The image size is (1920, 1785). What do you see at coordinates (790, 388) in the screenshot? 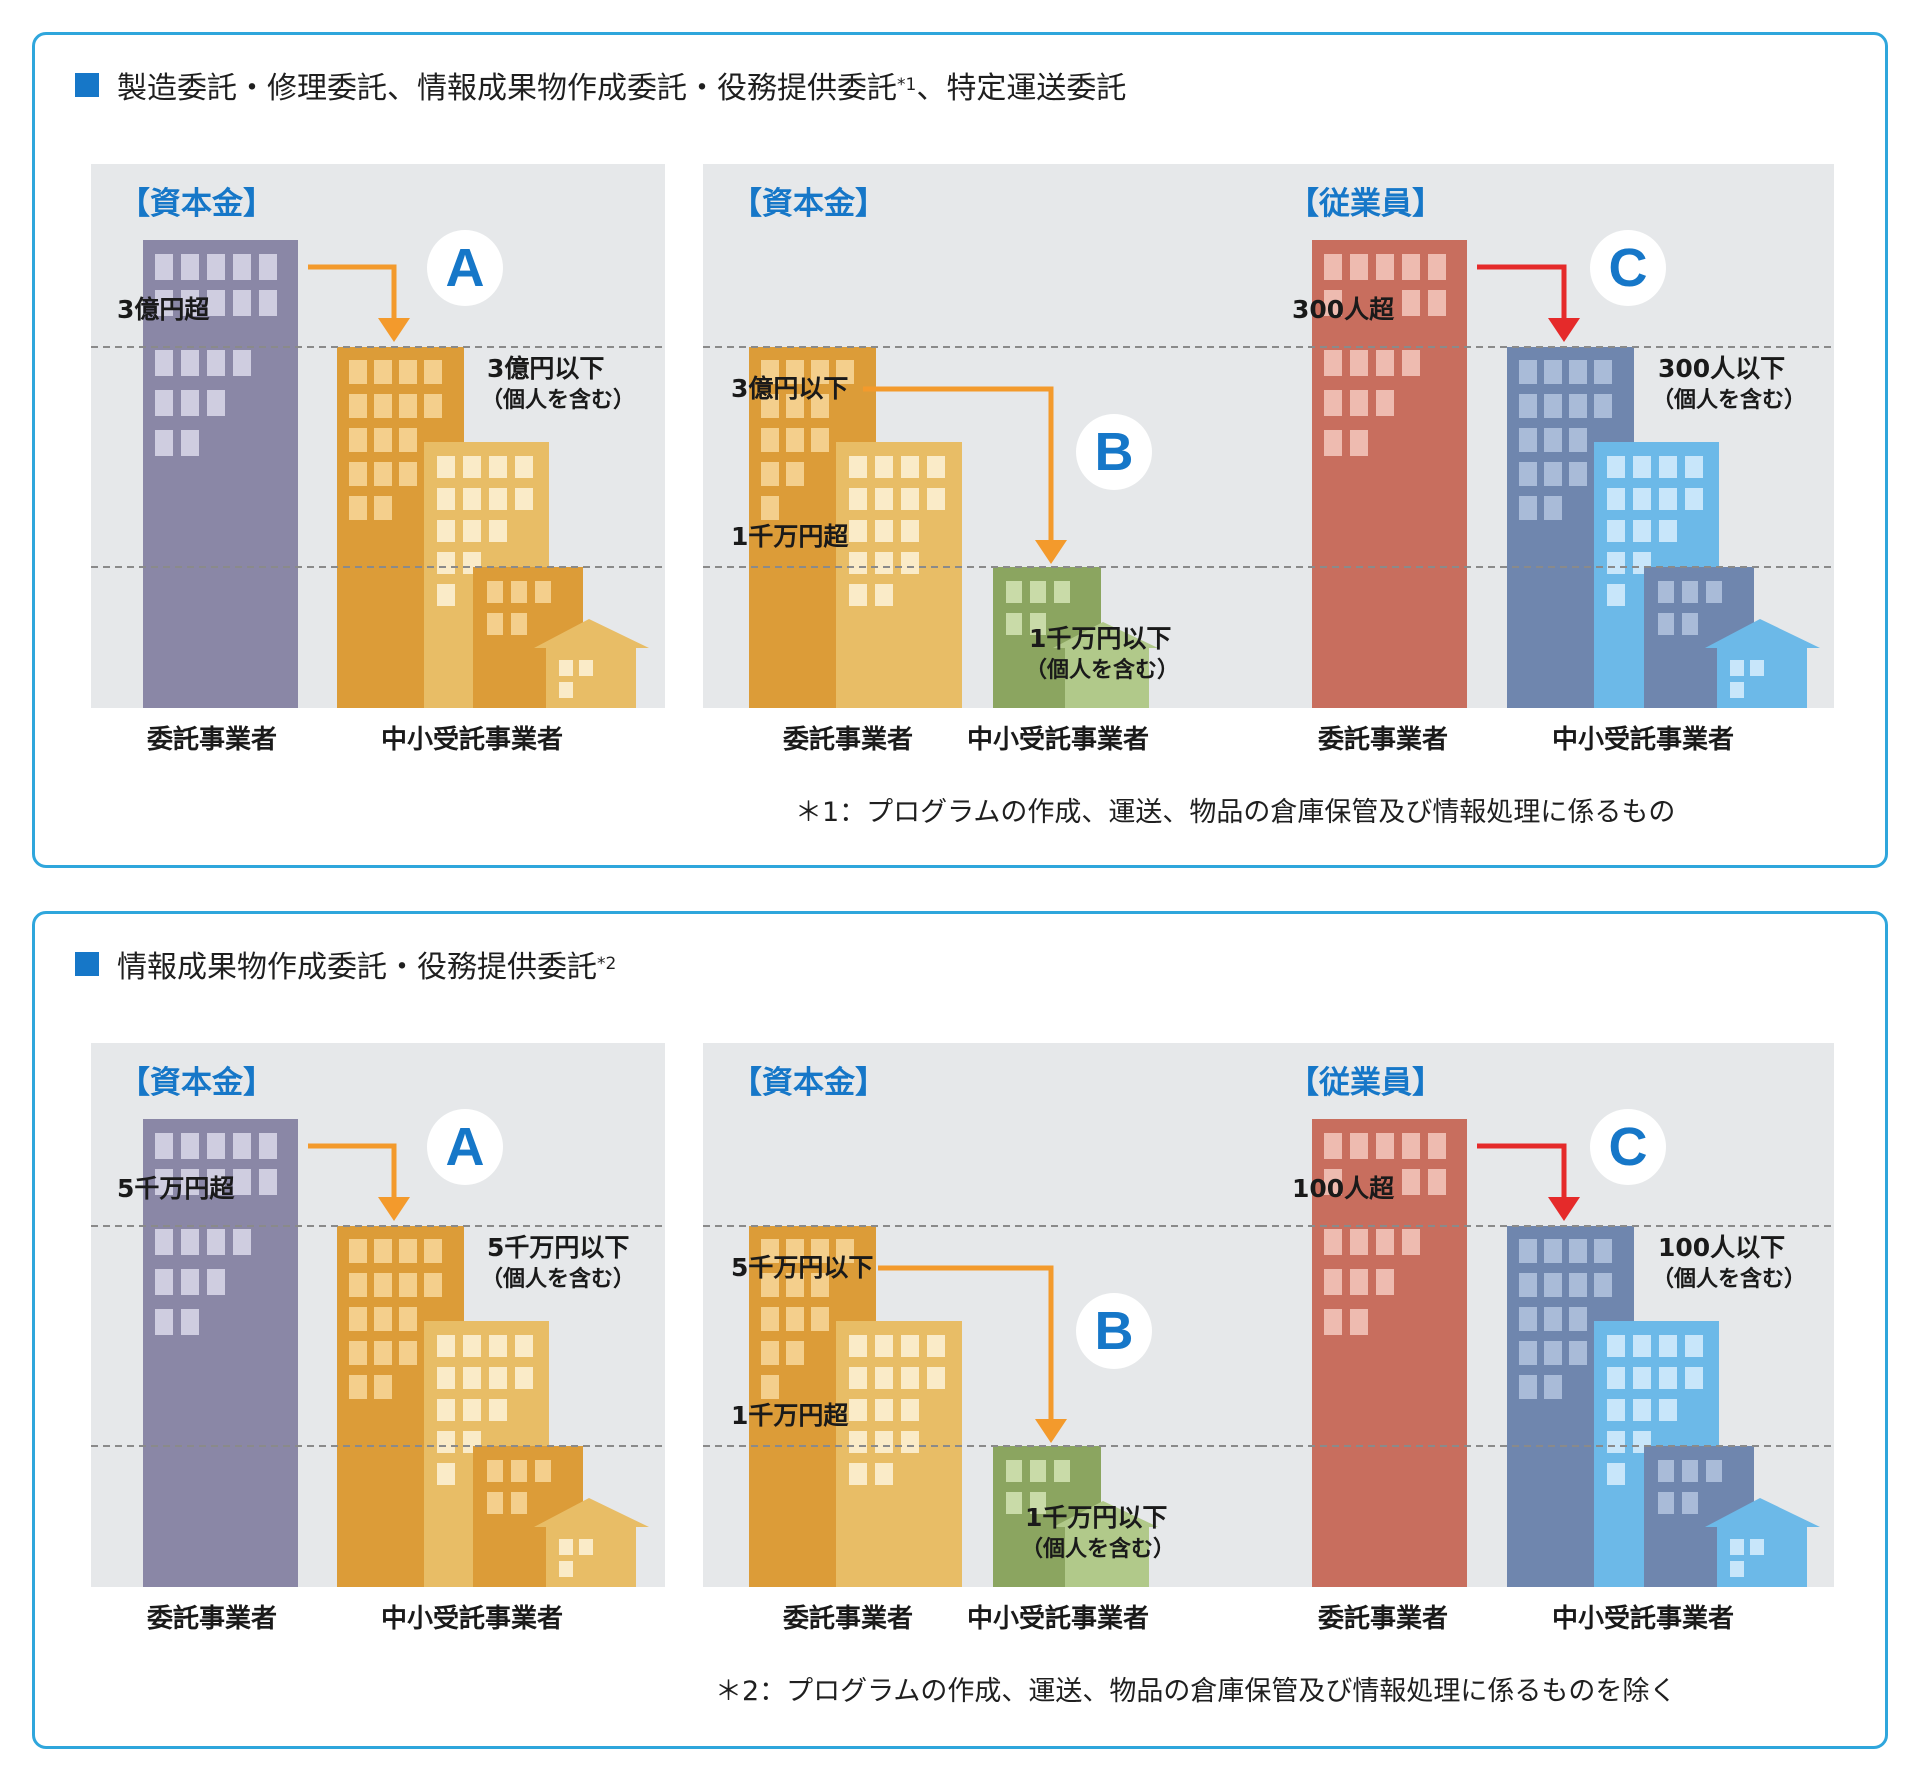
I see `upper-threshold-label: 3億円以下` at bounding box center [790, 388].